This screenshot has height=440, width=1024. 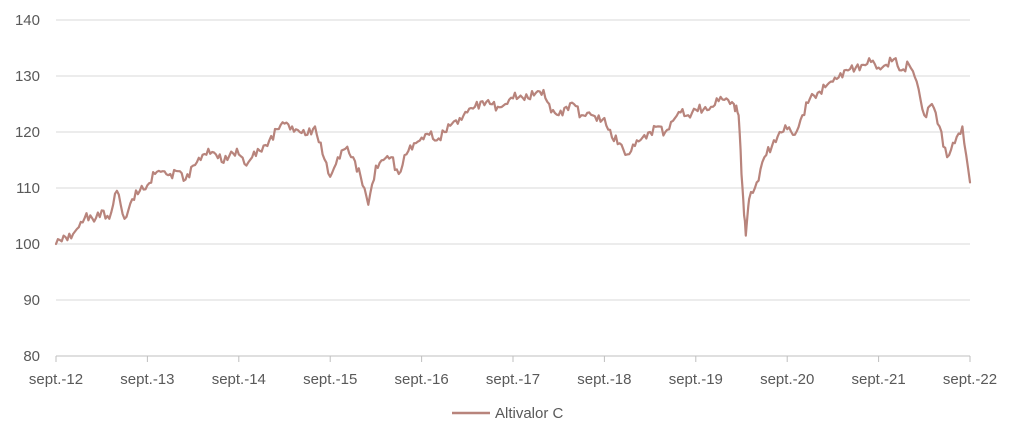 I want to click on x-tick-label: sept.-17, so click(x=513, y=379).